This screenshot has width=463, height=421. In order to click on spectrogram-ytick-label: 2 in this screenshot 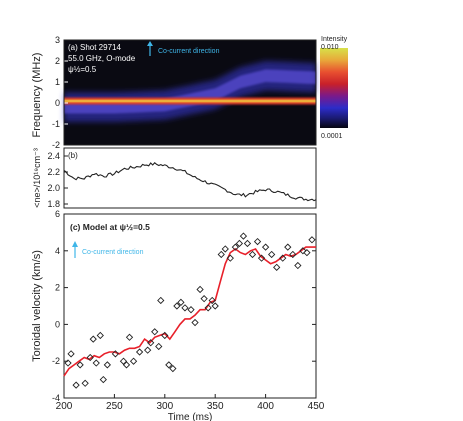, I will do `click(57, 61)`.